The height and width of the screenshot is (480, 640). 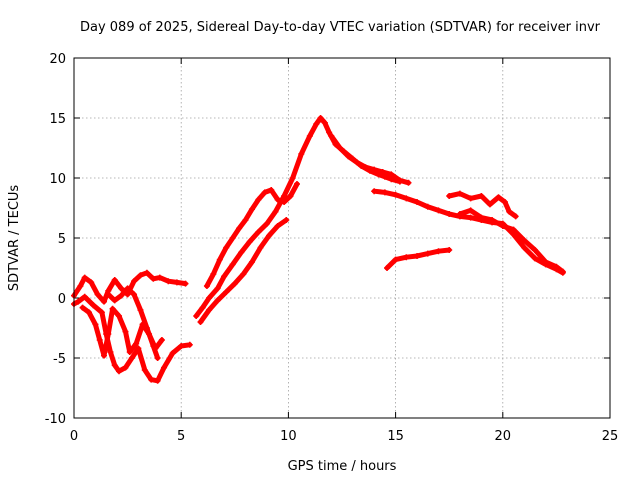 What do you see at coordinates (62, 239) in the screenshot?
I see `y-tick-label: 5` at bounding box center [62, 239].